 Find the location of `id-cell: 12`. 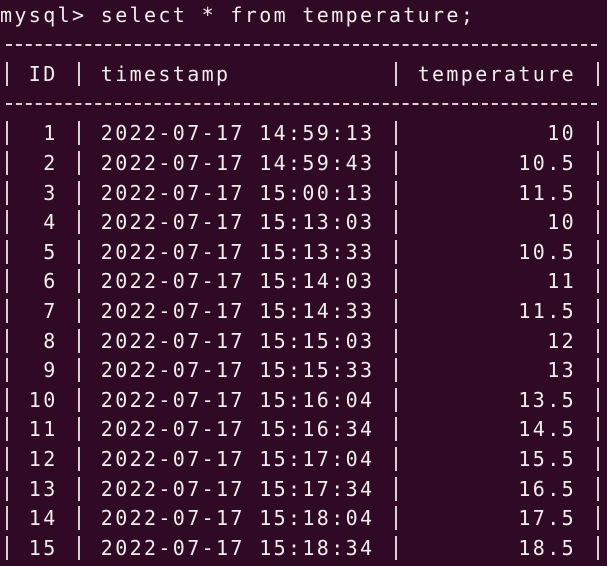

id-cell: 12 is located at coordinates (43, 459).